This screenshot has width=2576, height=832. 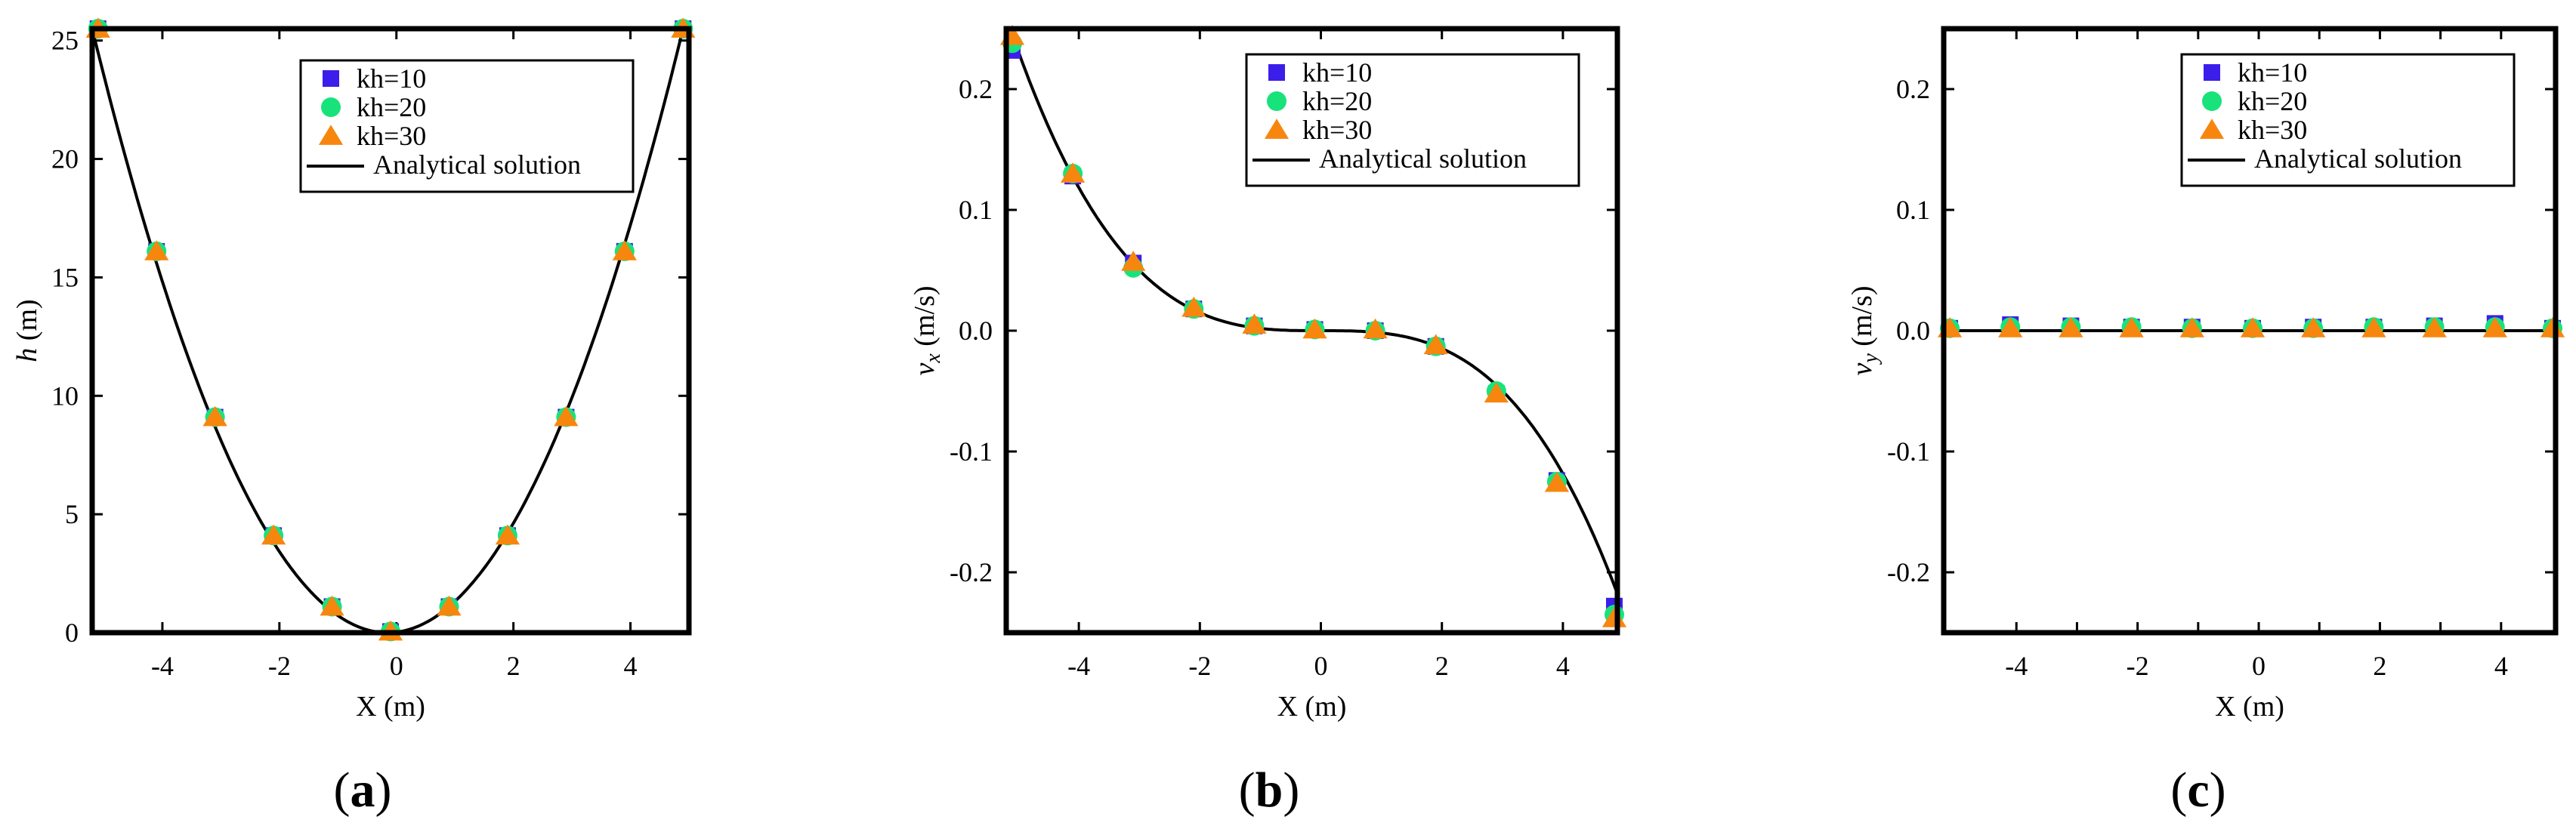 What do you see at coordinates (1913, 210) in the screenshot?
I see `panel-c-y-tick-label: 0.1` at bounding box center [1913, 210].